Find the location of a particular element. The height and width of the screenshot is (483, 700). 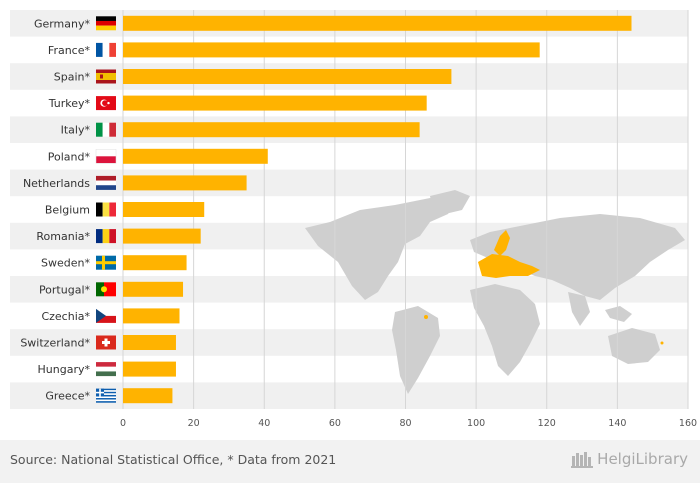

category-label: Poland* is located at coordinates (69, 156).